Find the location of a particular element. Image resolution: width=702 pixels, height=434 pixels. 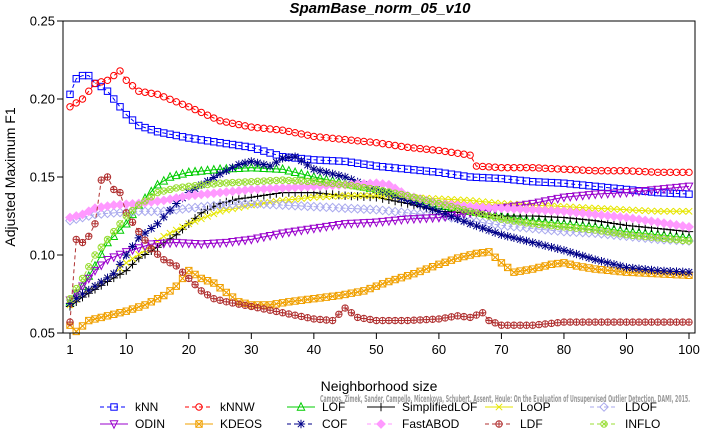

legend-label-loop: LoOP is located at coordinates (535, 407).